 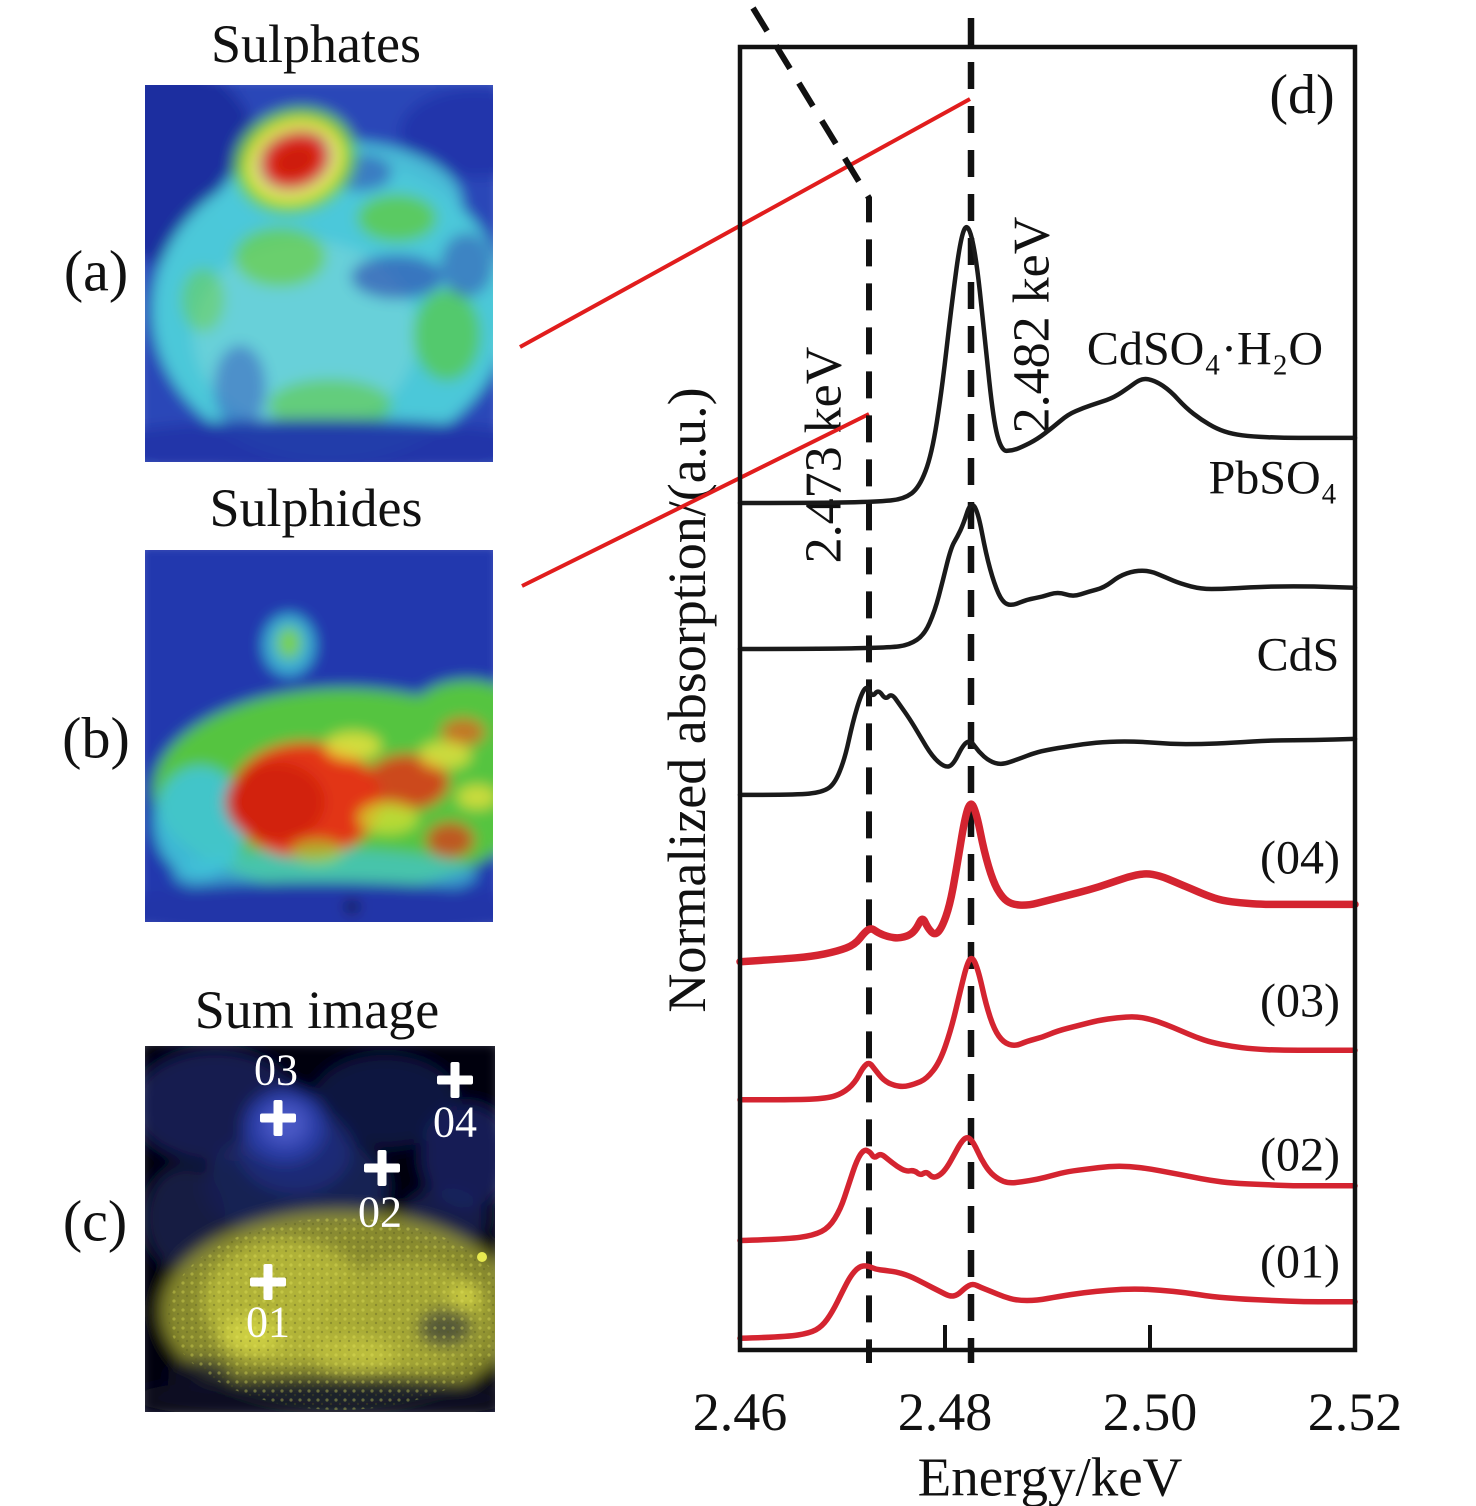 What do you see at coordinates (316, 44) in the screenshot?
I see `panel-a-title: Sulphates` at bounding box center [316, 44].